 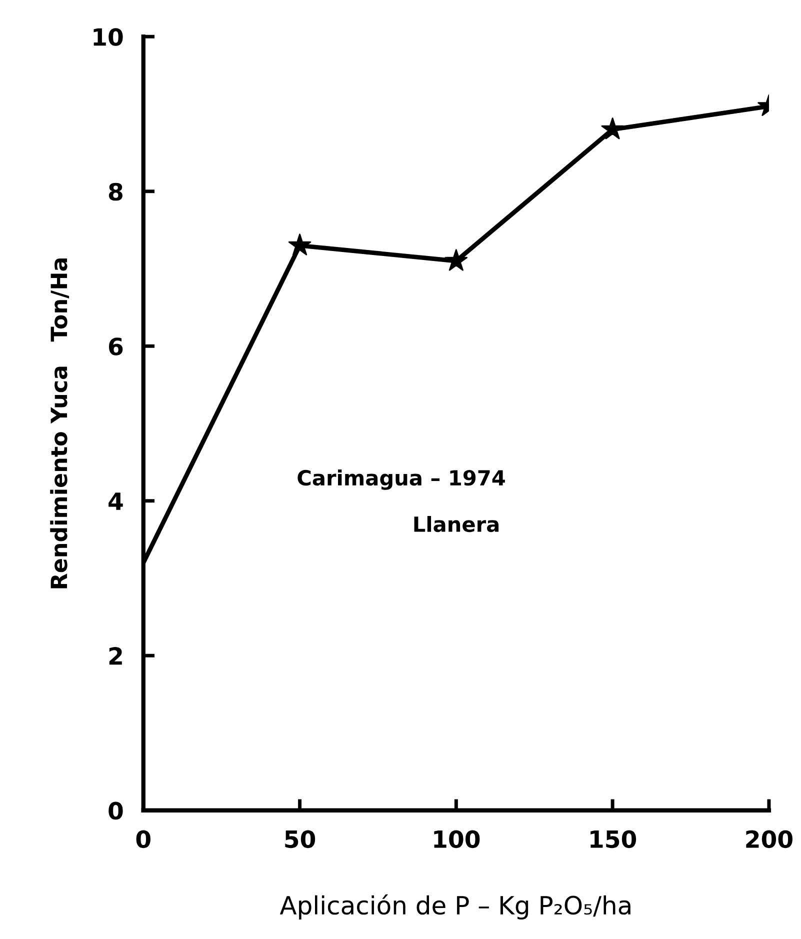 I want to click on y-tick-label: 10, so click(x=108, y=37).